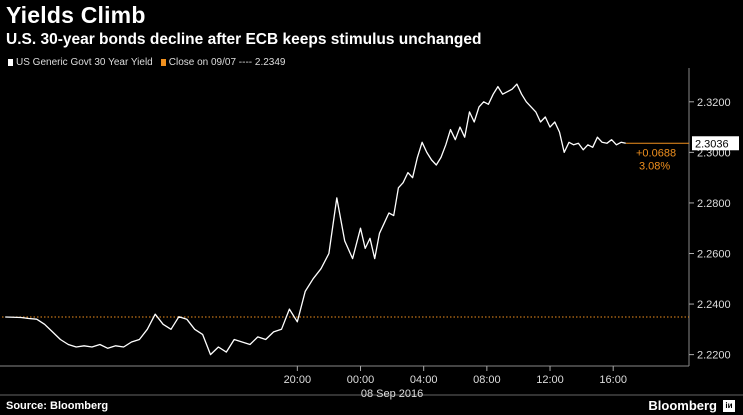 This screenshot has height=415, width=743. I want to click on legend-close-label: Close on 09/07 ---- 2.2349, so click(227, 62).